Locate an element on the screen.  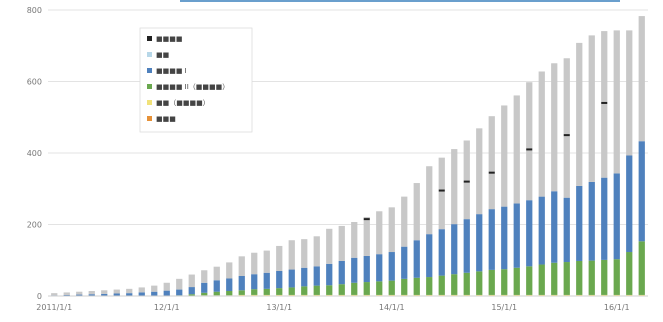
markers is located at coordinates (485, 161).